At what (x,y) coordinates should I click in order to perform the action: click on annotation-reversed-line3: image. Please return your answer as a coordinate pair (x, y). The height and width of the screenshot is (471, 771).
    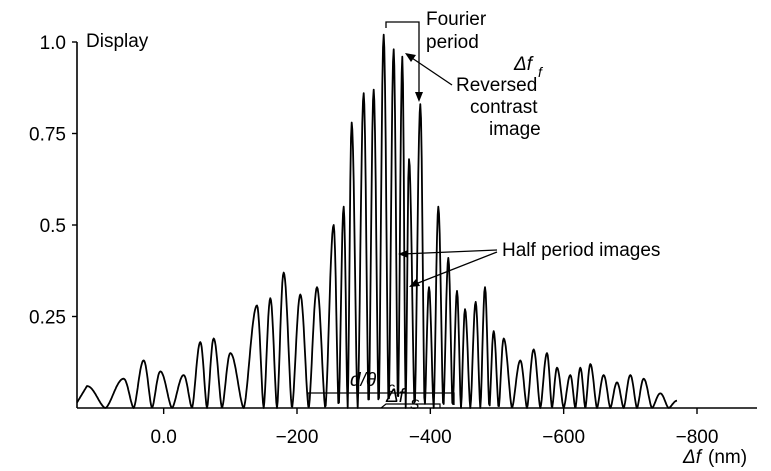
    Looking at the image, I should click on (515, 129).